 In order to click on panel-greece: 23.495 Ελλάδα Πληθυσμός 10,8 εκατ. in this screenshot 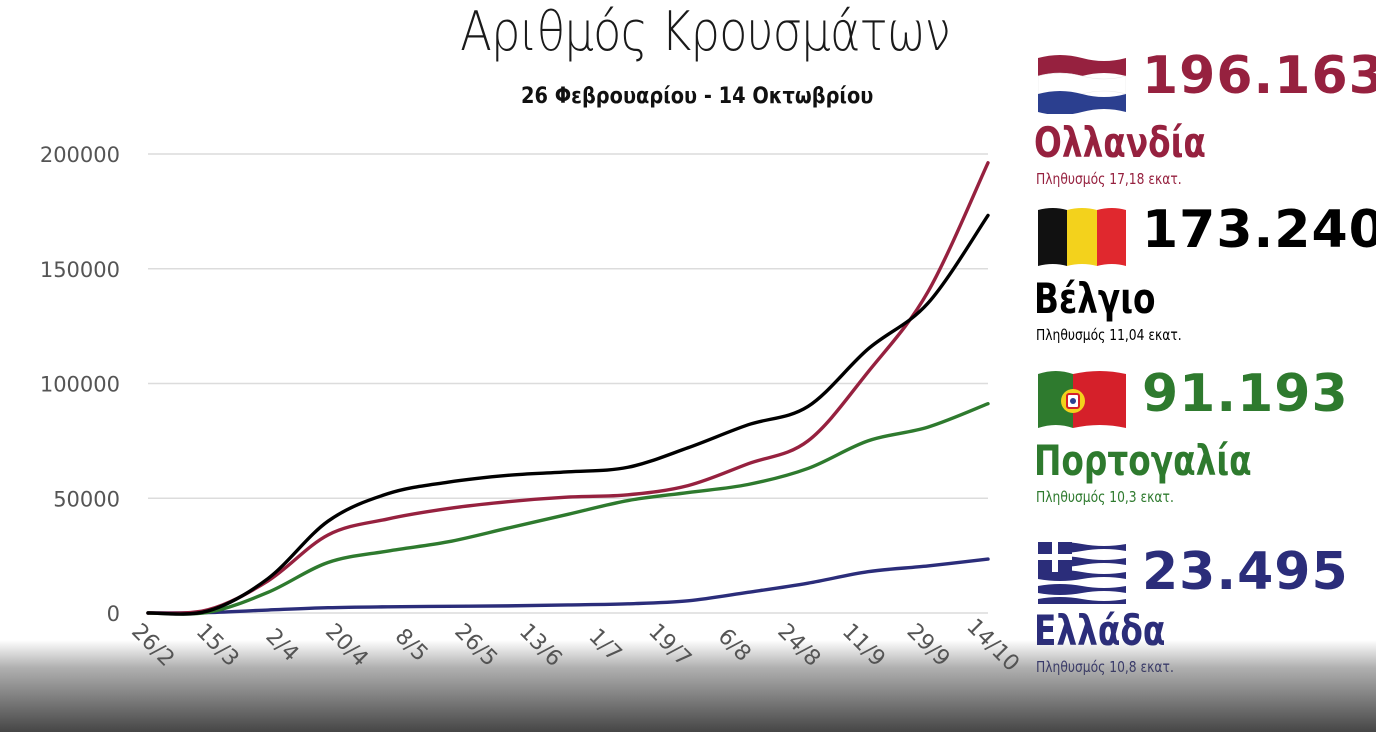, I will do `click(1203, 617)`.